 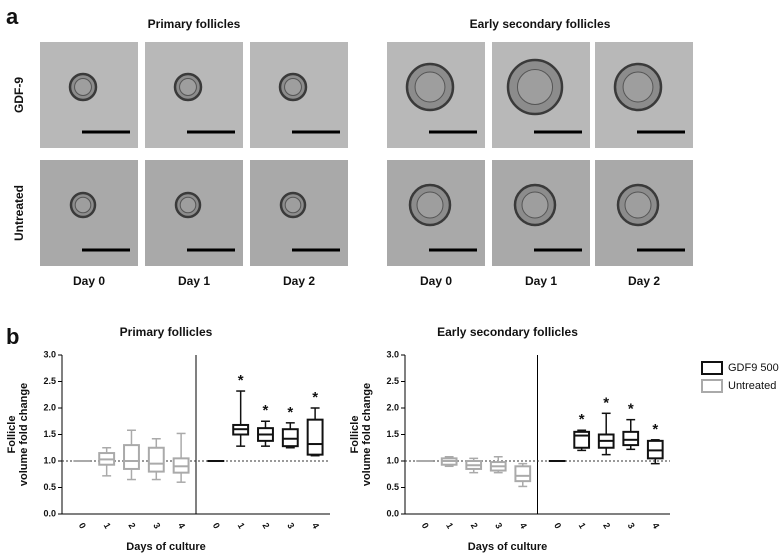 What do you see at coordinates (19, 95) in the screenshot?
I see `row-label: GDF-9` at bounding box center [19, 95].